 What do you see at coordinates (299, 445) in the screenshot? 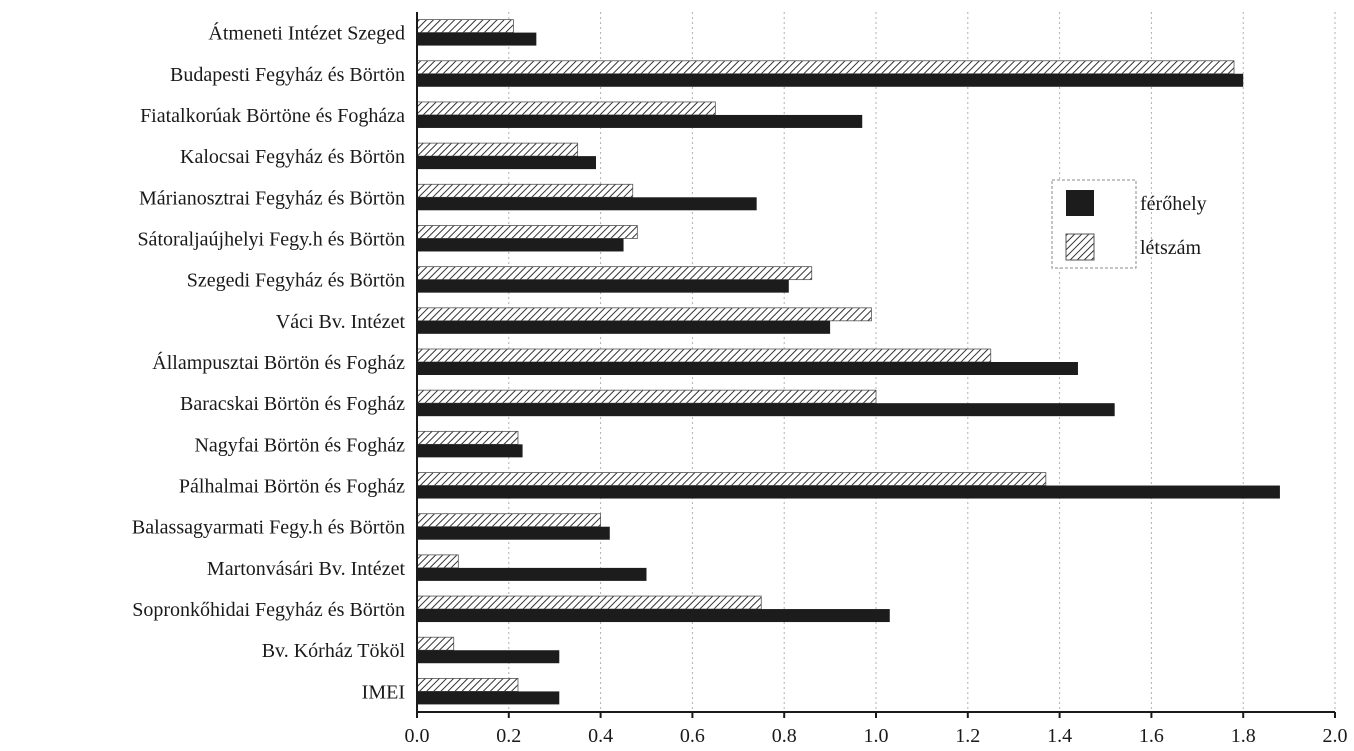
I see `category-label: Nagyfai Börtön és Fogház` at bounding box center [299, 445].